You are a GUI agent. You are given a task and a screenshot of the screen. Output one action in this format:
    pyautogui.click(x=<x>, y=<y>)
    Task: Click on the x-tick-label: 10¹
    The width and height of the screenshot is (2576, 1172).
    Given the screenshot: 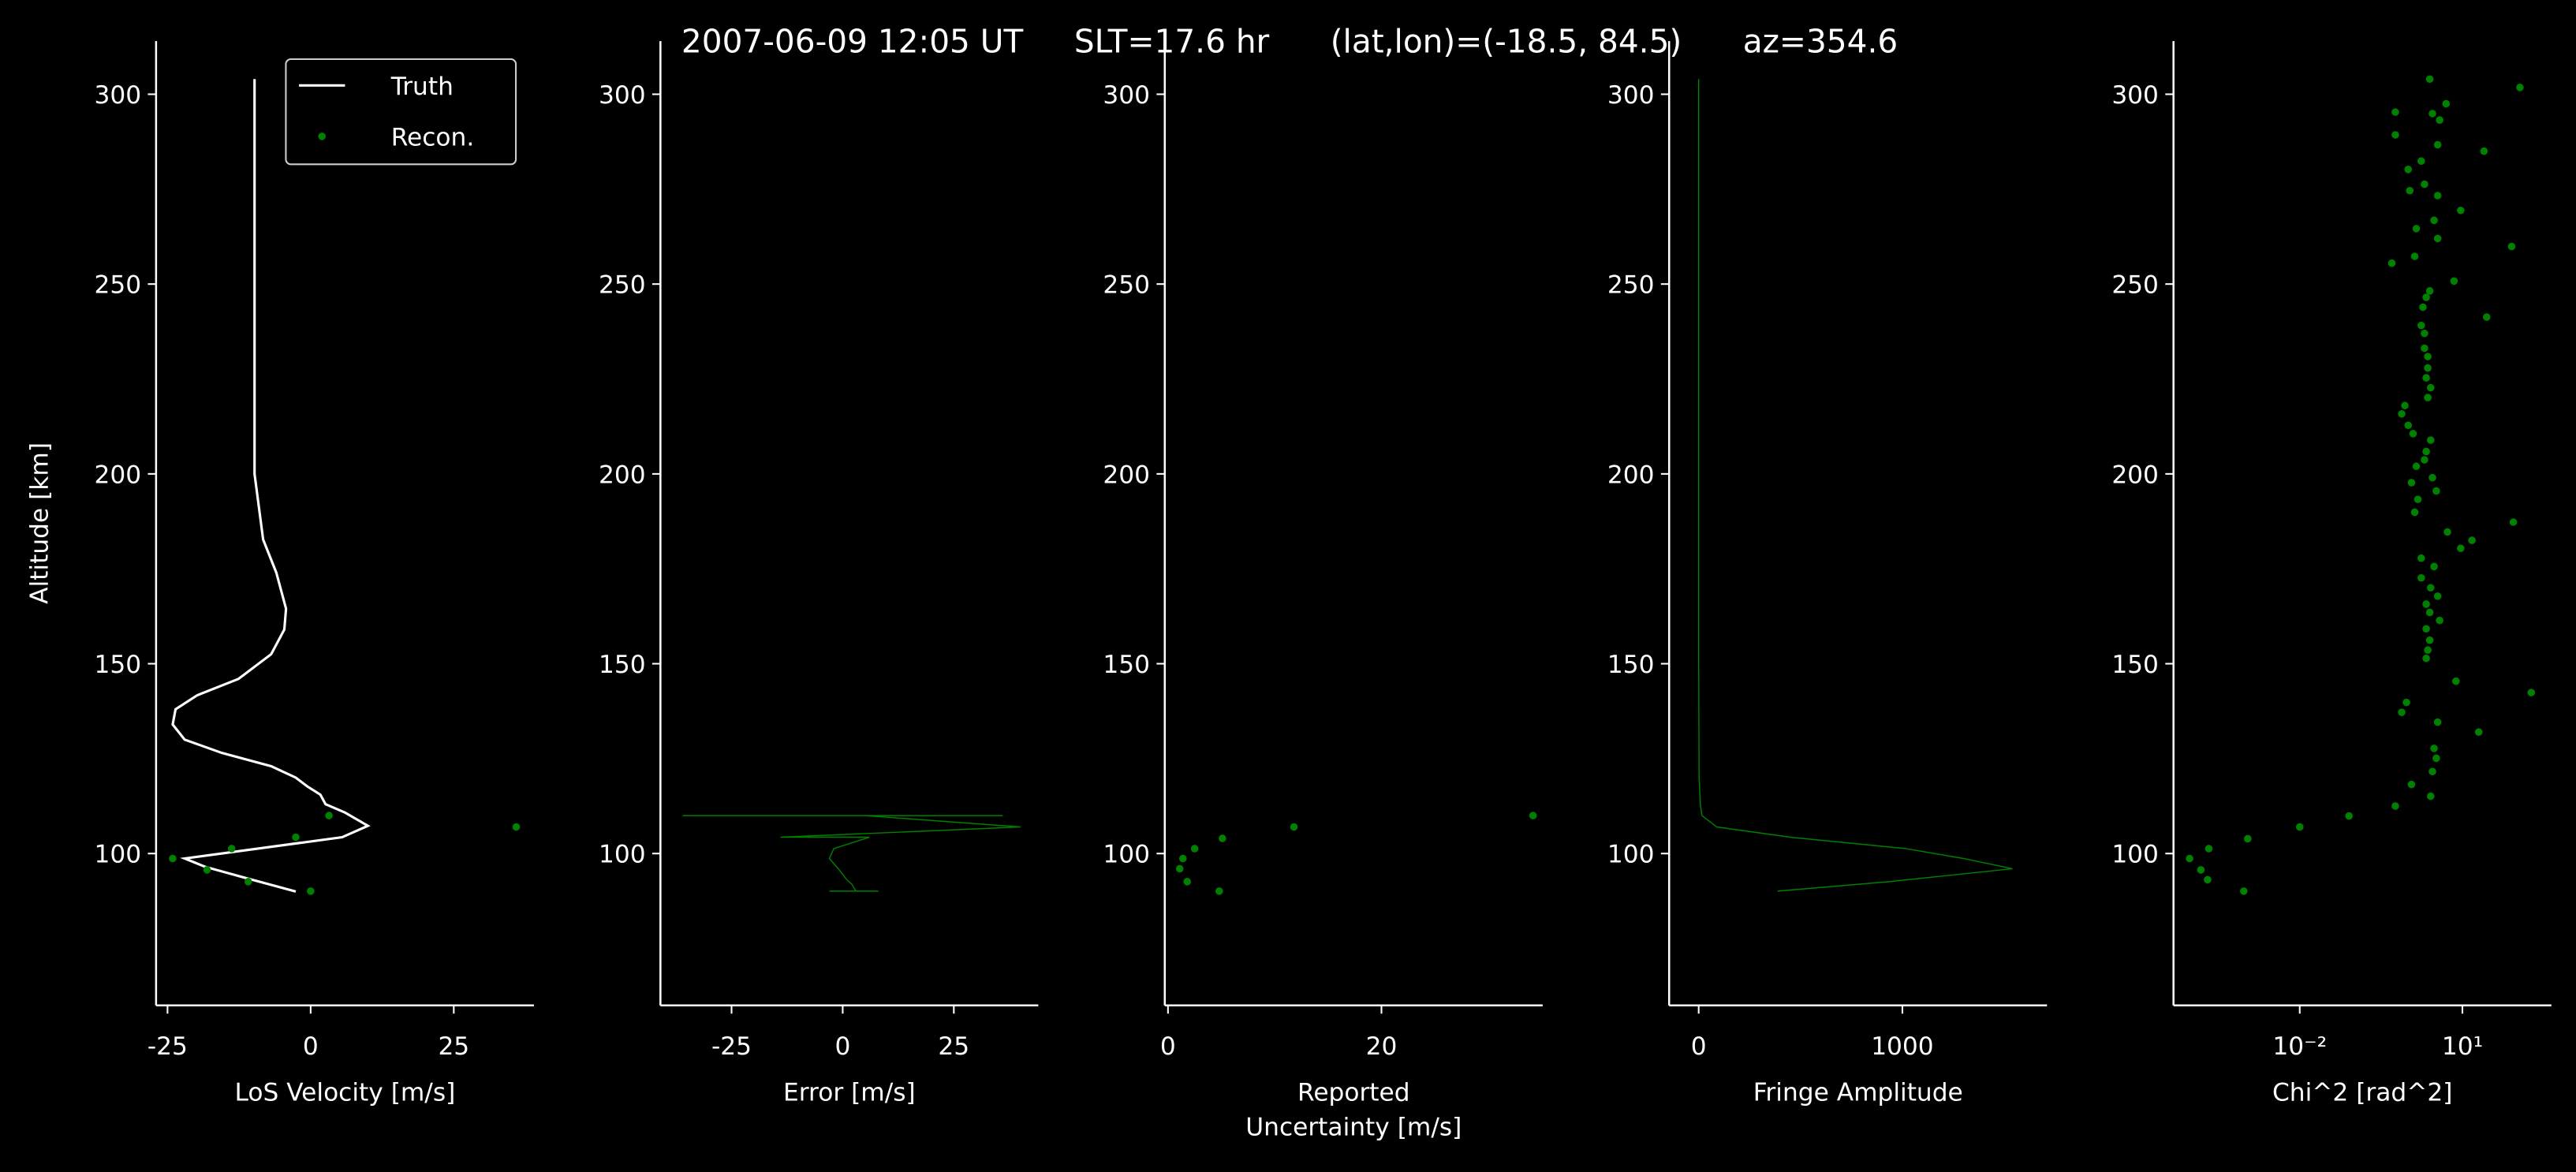 What is the action you would take?
    pyautogui.click(x=2462, y=1047)
    